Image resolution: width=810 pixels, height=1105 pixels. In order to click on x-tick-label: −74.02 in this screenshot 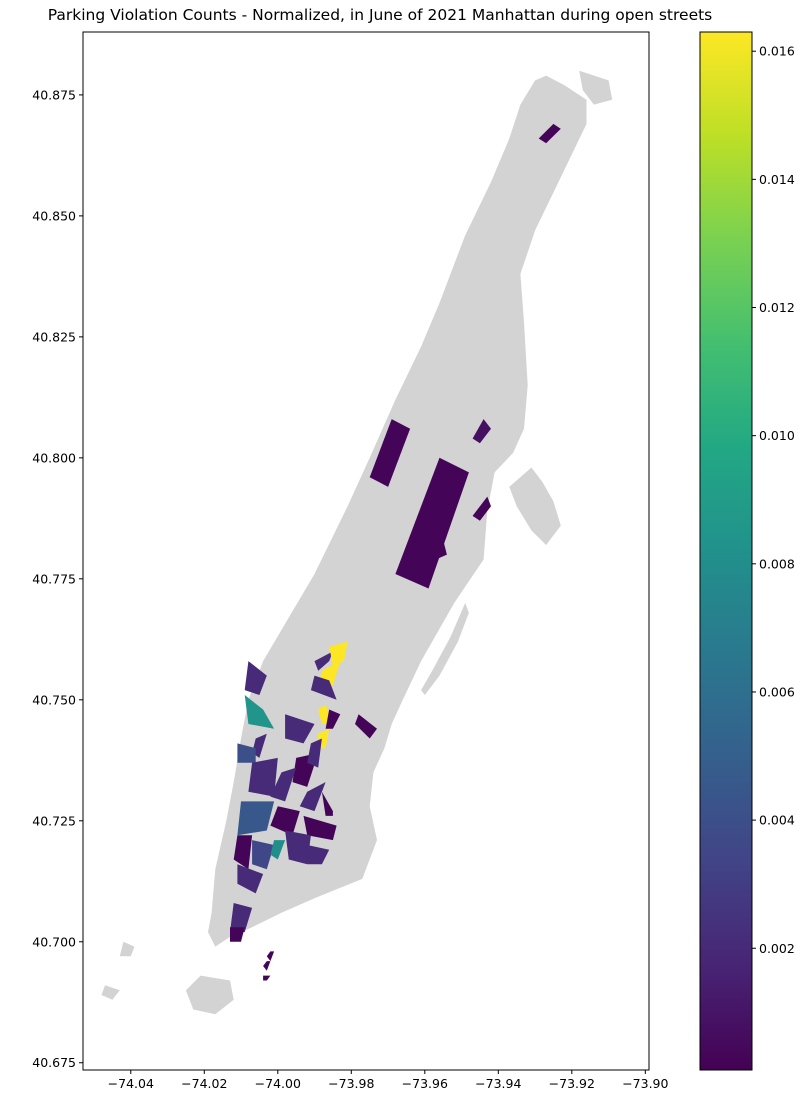, I will do `click(204, 1083)`.